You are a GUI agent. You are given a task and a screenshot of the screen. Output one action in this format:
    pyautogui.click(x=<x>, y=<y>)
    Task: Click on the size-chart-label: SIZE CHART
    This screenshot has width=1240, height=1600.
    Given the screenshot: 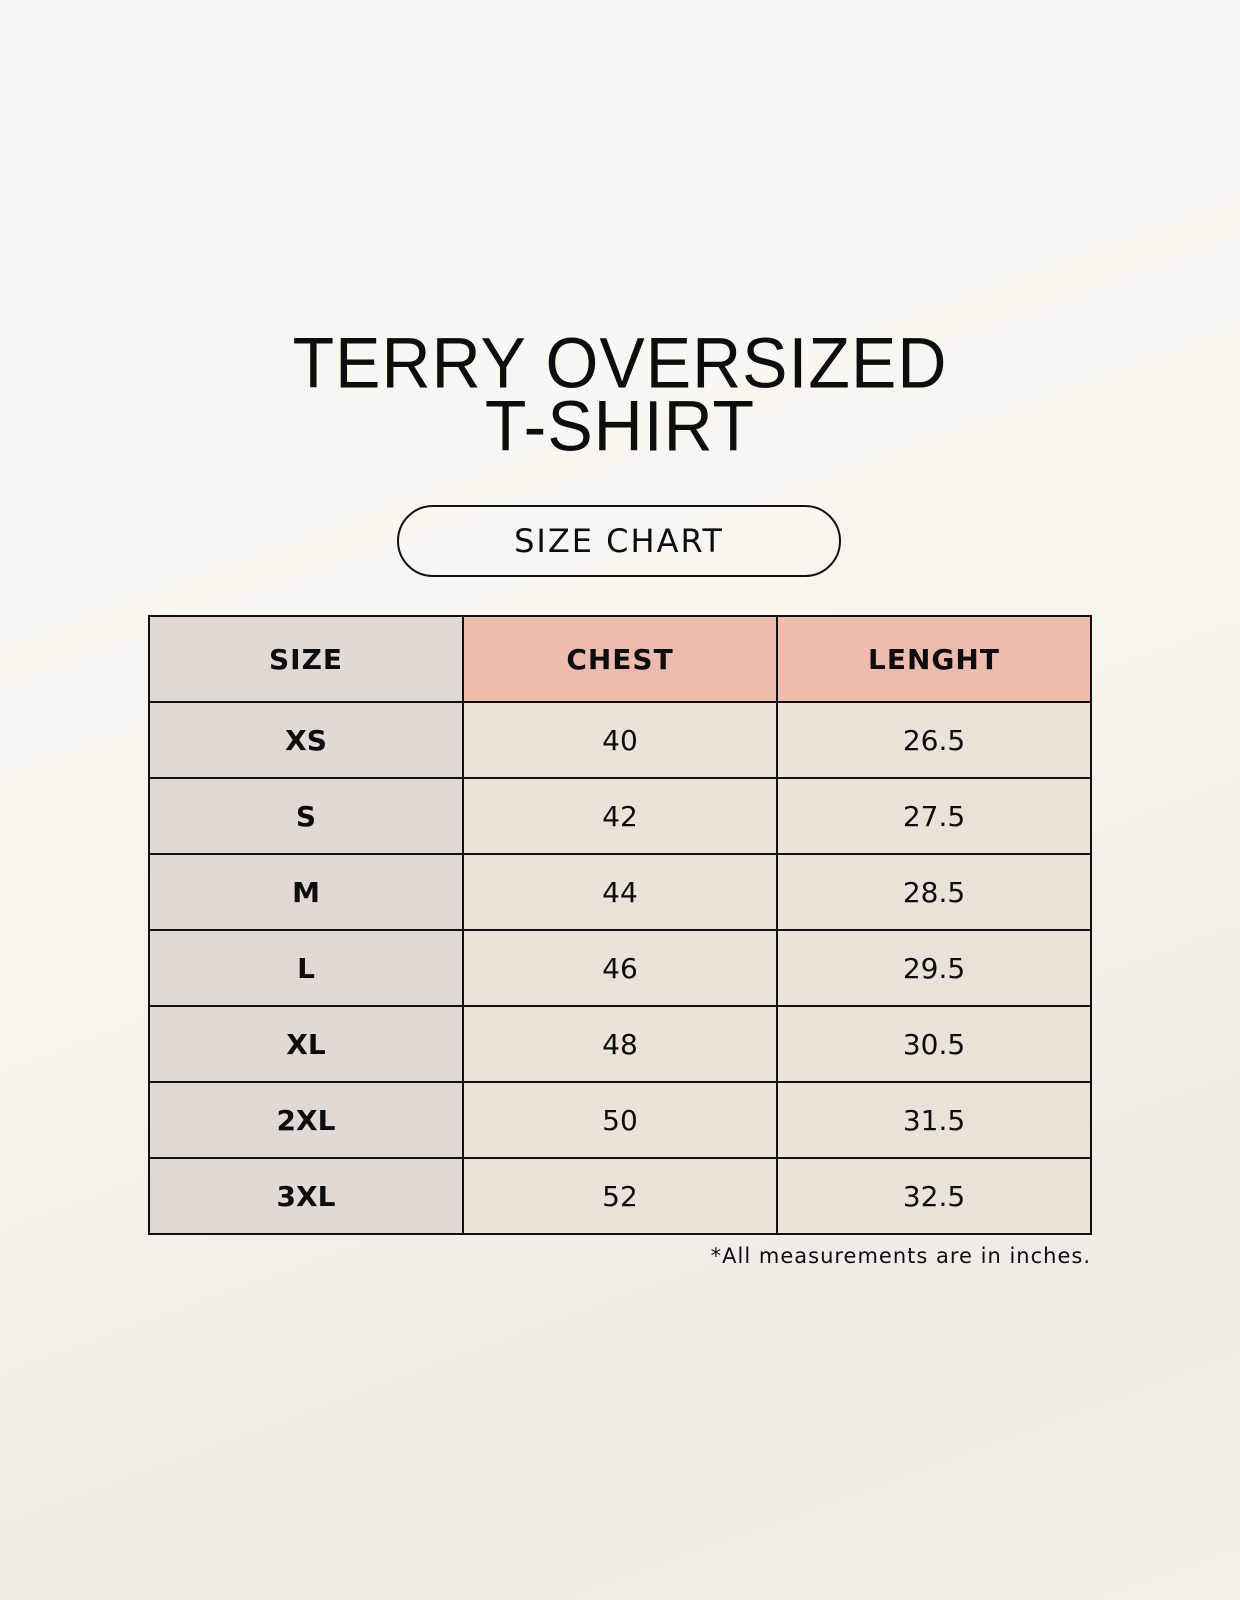 What is the action you would take?
    pyautogui.click(x=619, y=541)
    